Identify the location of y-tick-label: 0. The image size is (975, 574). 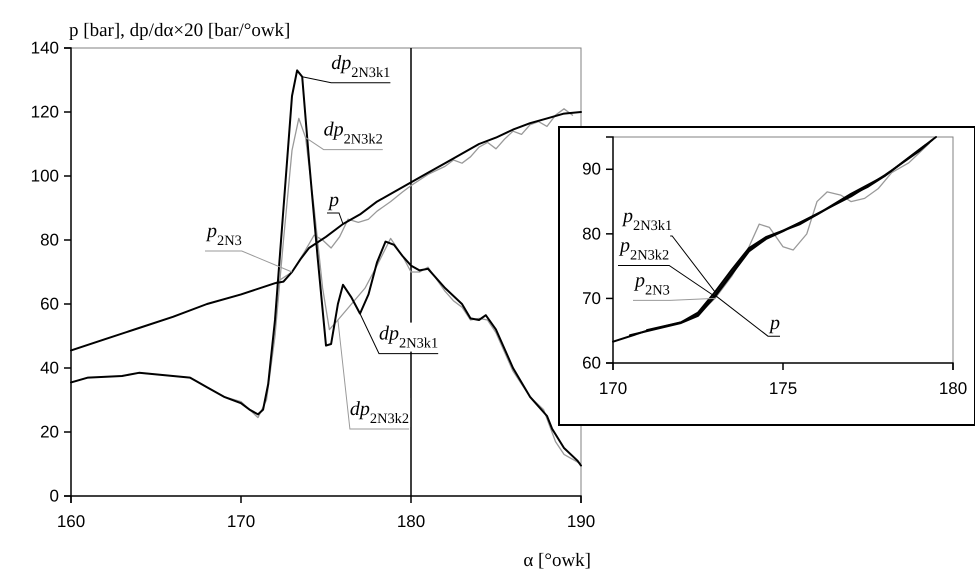
(54, 496).